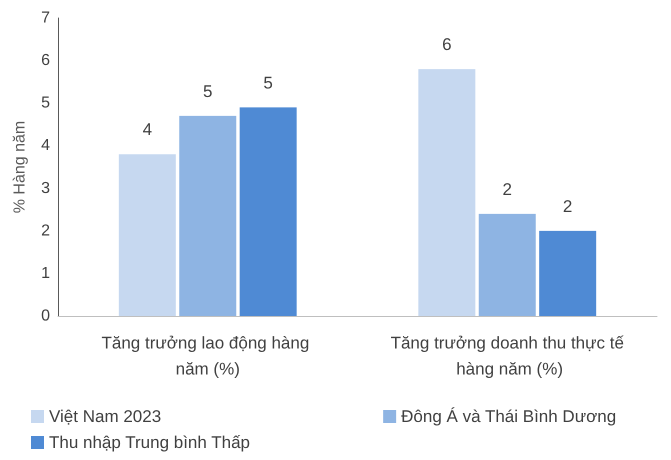  I want to click on y-tick-label: 0, so click(45, 316).